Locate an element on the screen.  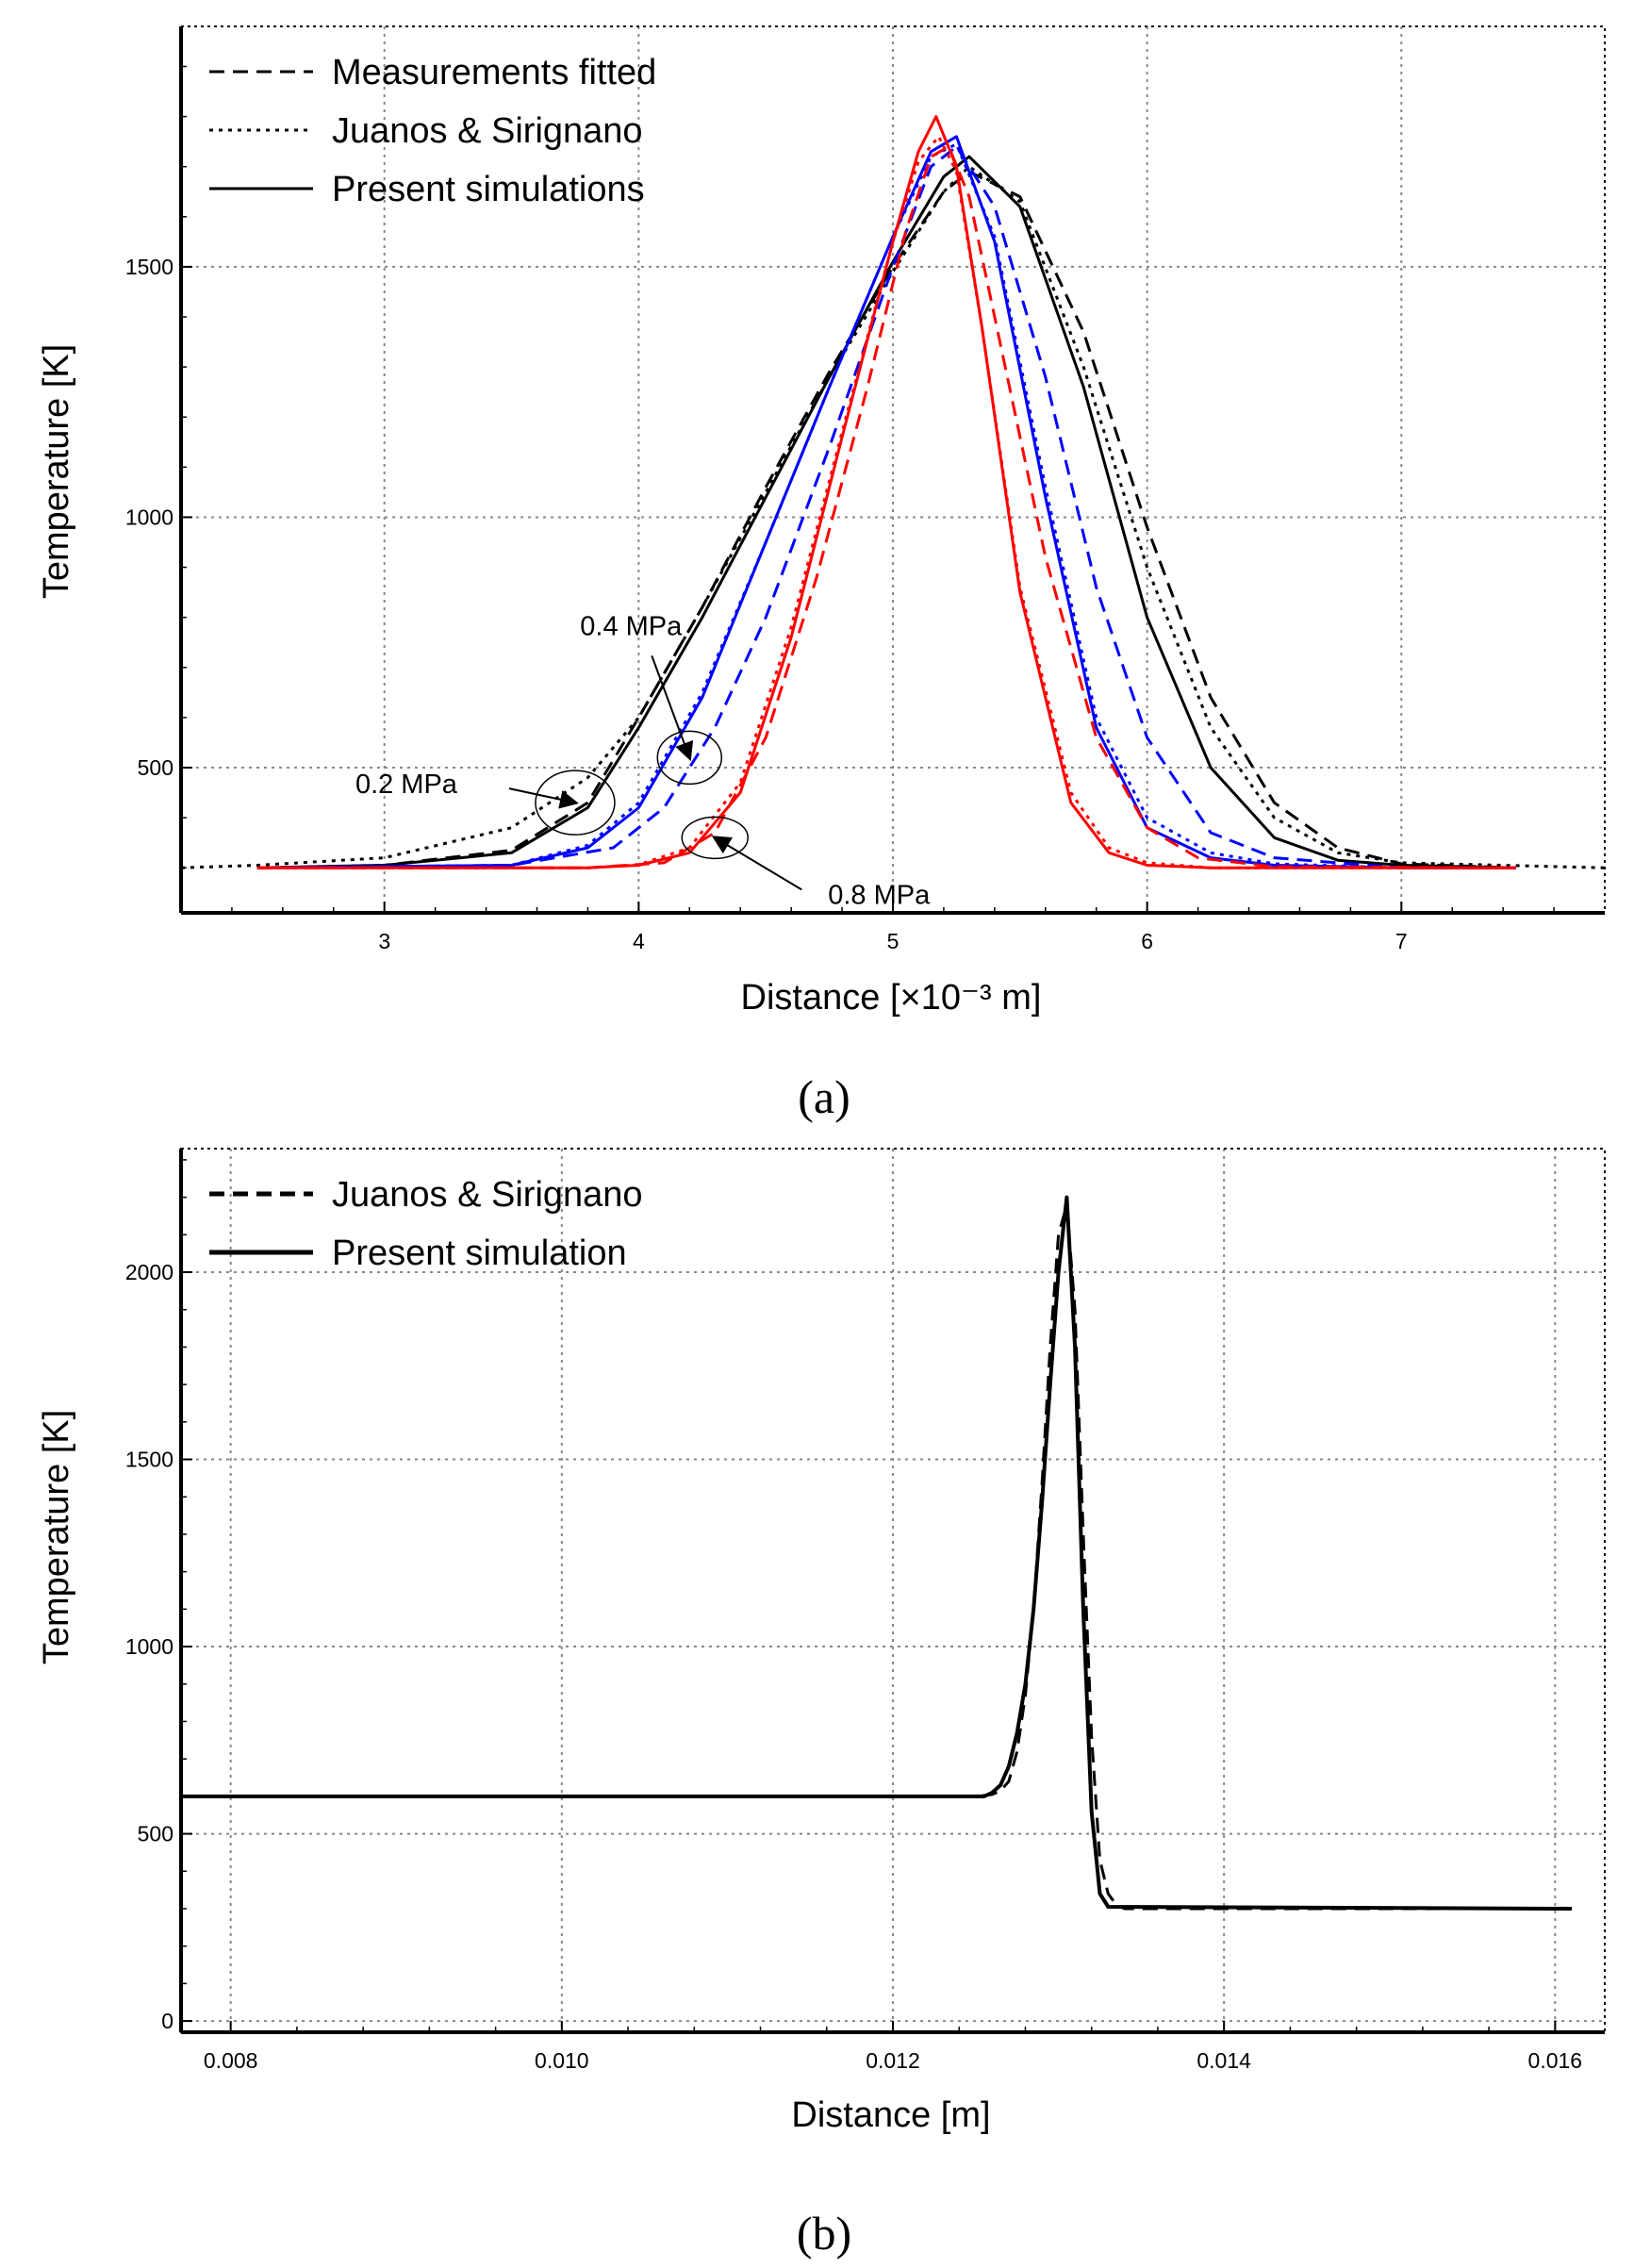
panel-a-annotations: 0.4 MPa 0.2 MPa 0.8 MPa is located at coordinates (643, 760).